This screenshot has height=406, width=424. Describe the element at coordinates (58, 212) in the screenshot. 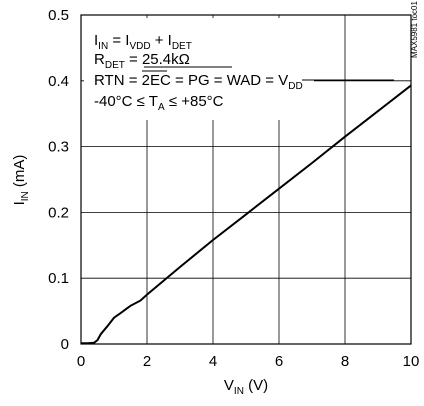

I see `y-tick-label: 0.2` at that location.